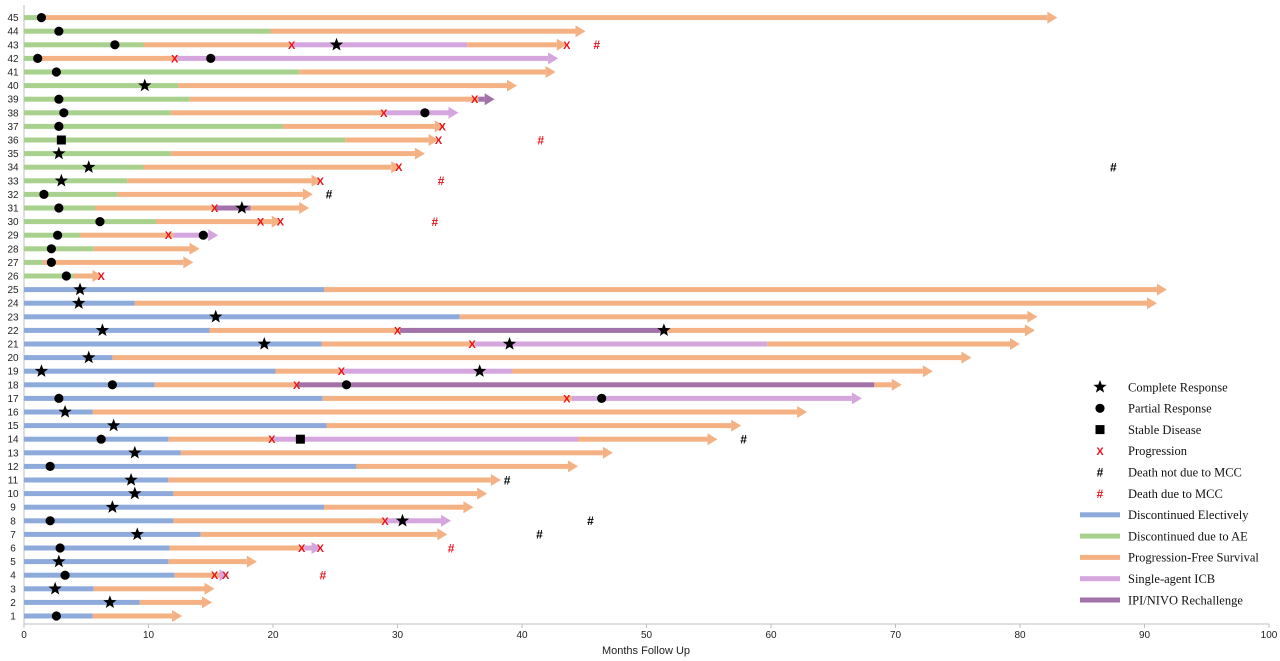 The width and height of the screenshot is (1280, 661). I want to click on y-tick-label: 12, so click(13, 467).